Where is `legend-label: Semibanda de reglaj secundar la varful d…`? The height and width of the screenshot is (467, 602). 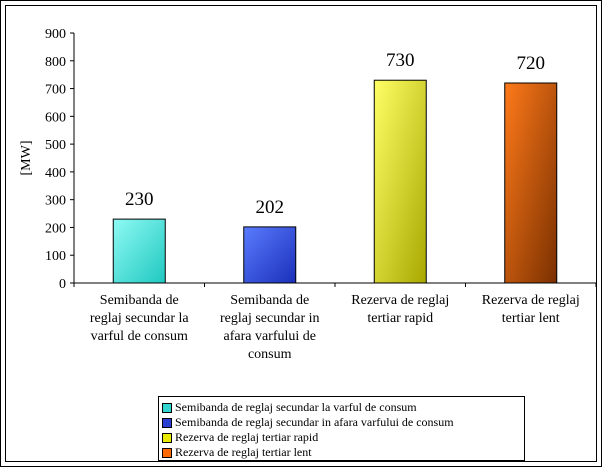
legend-label: Semibanda de reglaj secundar la varful d… is located at coordinates (296, 407).